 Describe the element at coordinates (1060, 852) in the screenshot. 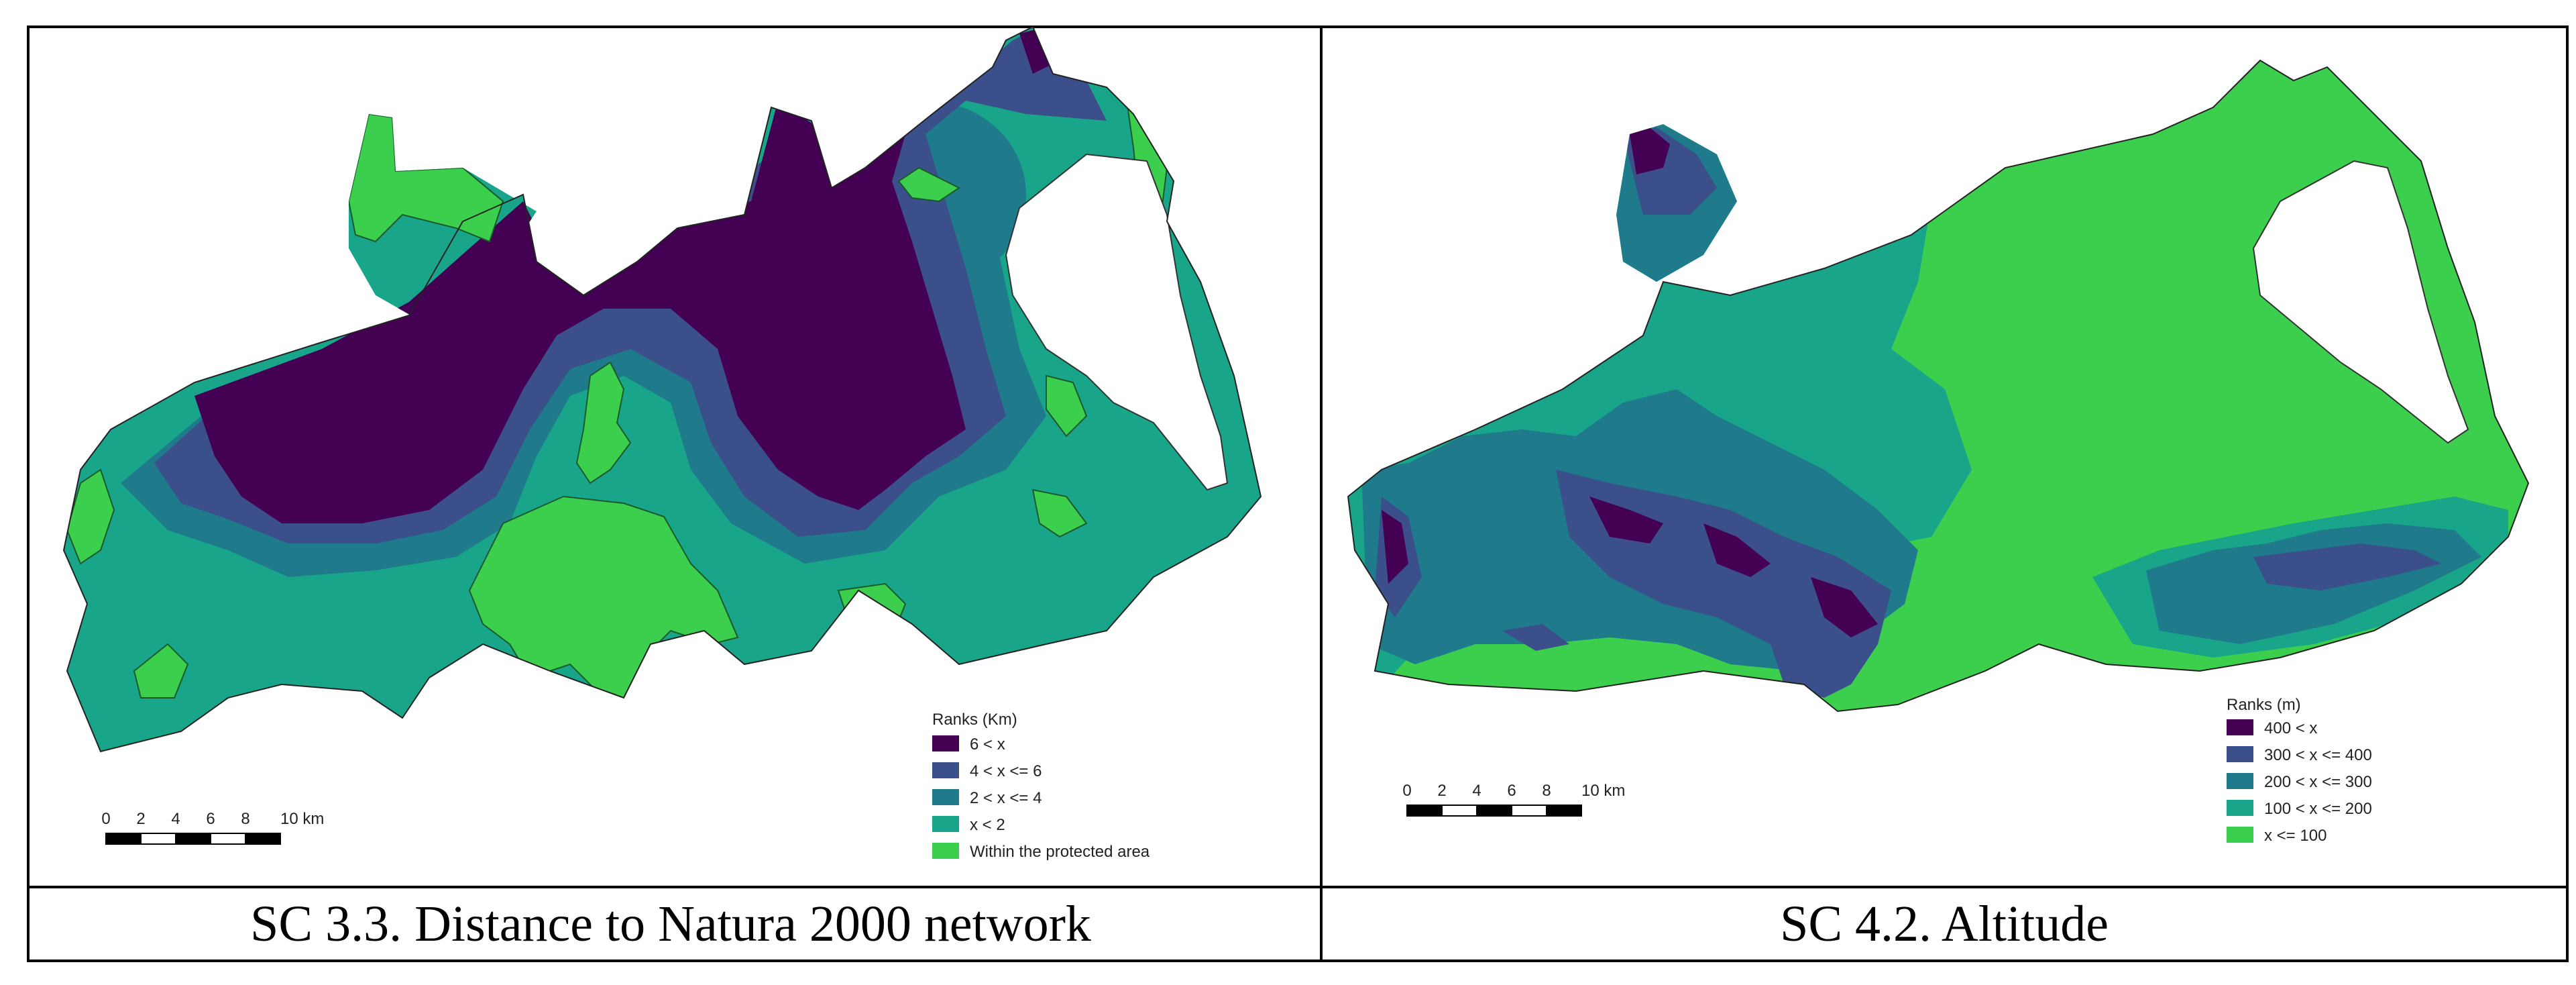

I see `legend-label: Within the protected area` at that location.